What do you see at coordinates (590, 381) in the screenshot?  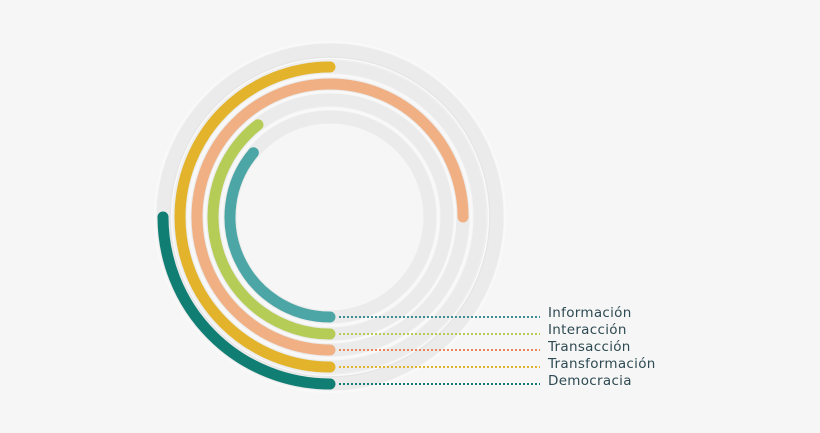 I see `legend-label-democracia: Democracia` at bounding box center [590, 381].